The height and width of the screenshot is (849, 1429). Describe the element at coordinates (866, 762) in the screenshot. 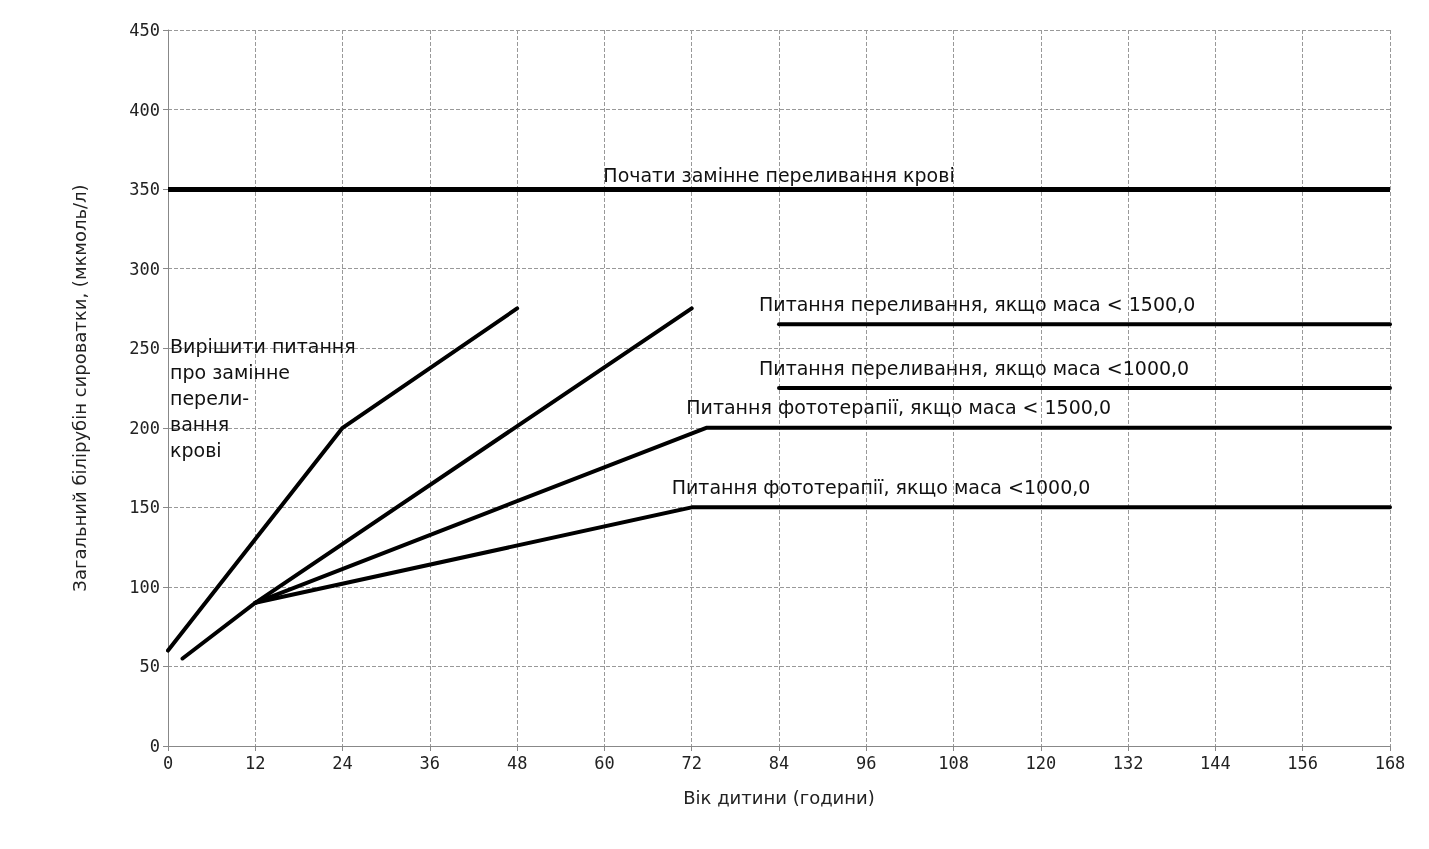

I see `x-tick-label: 96` at that location.